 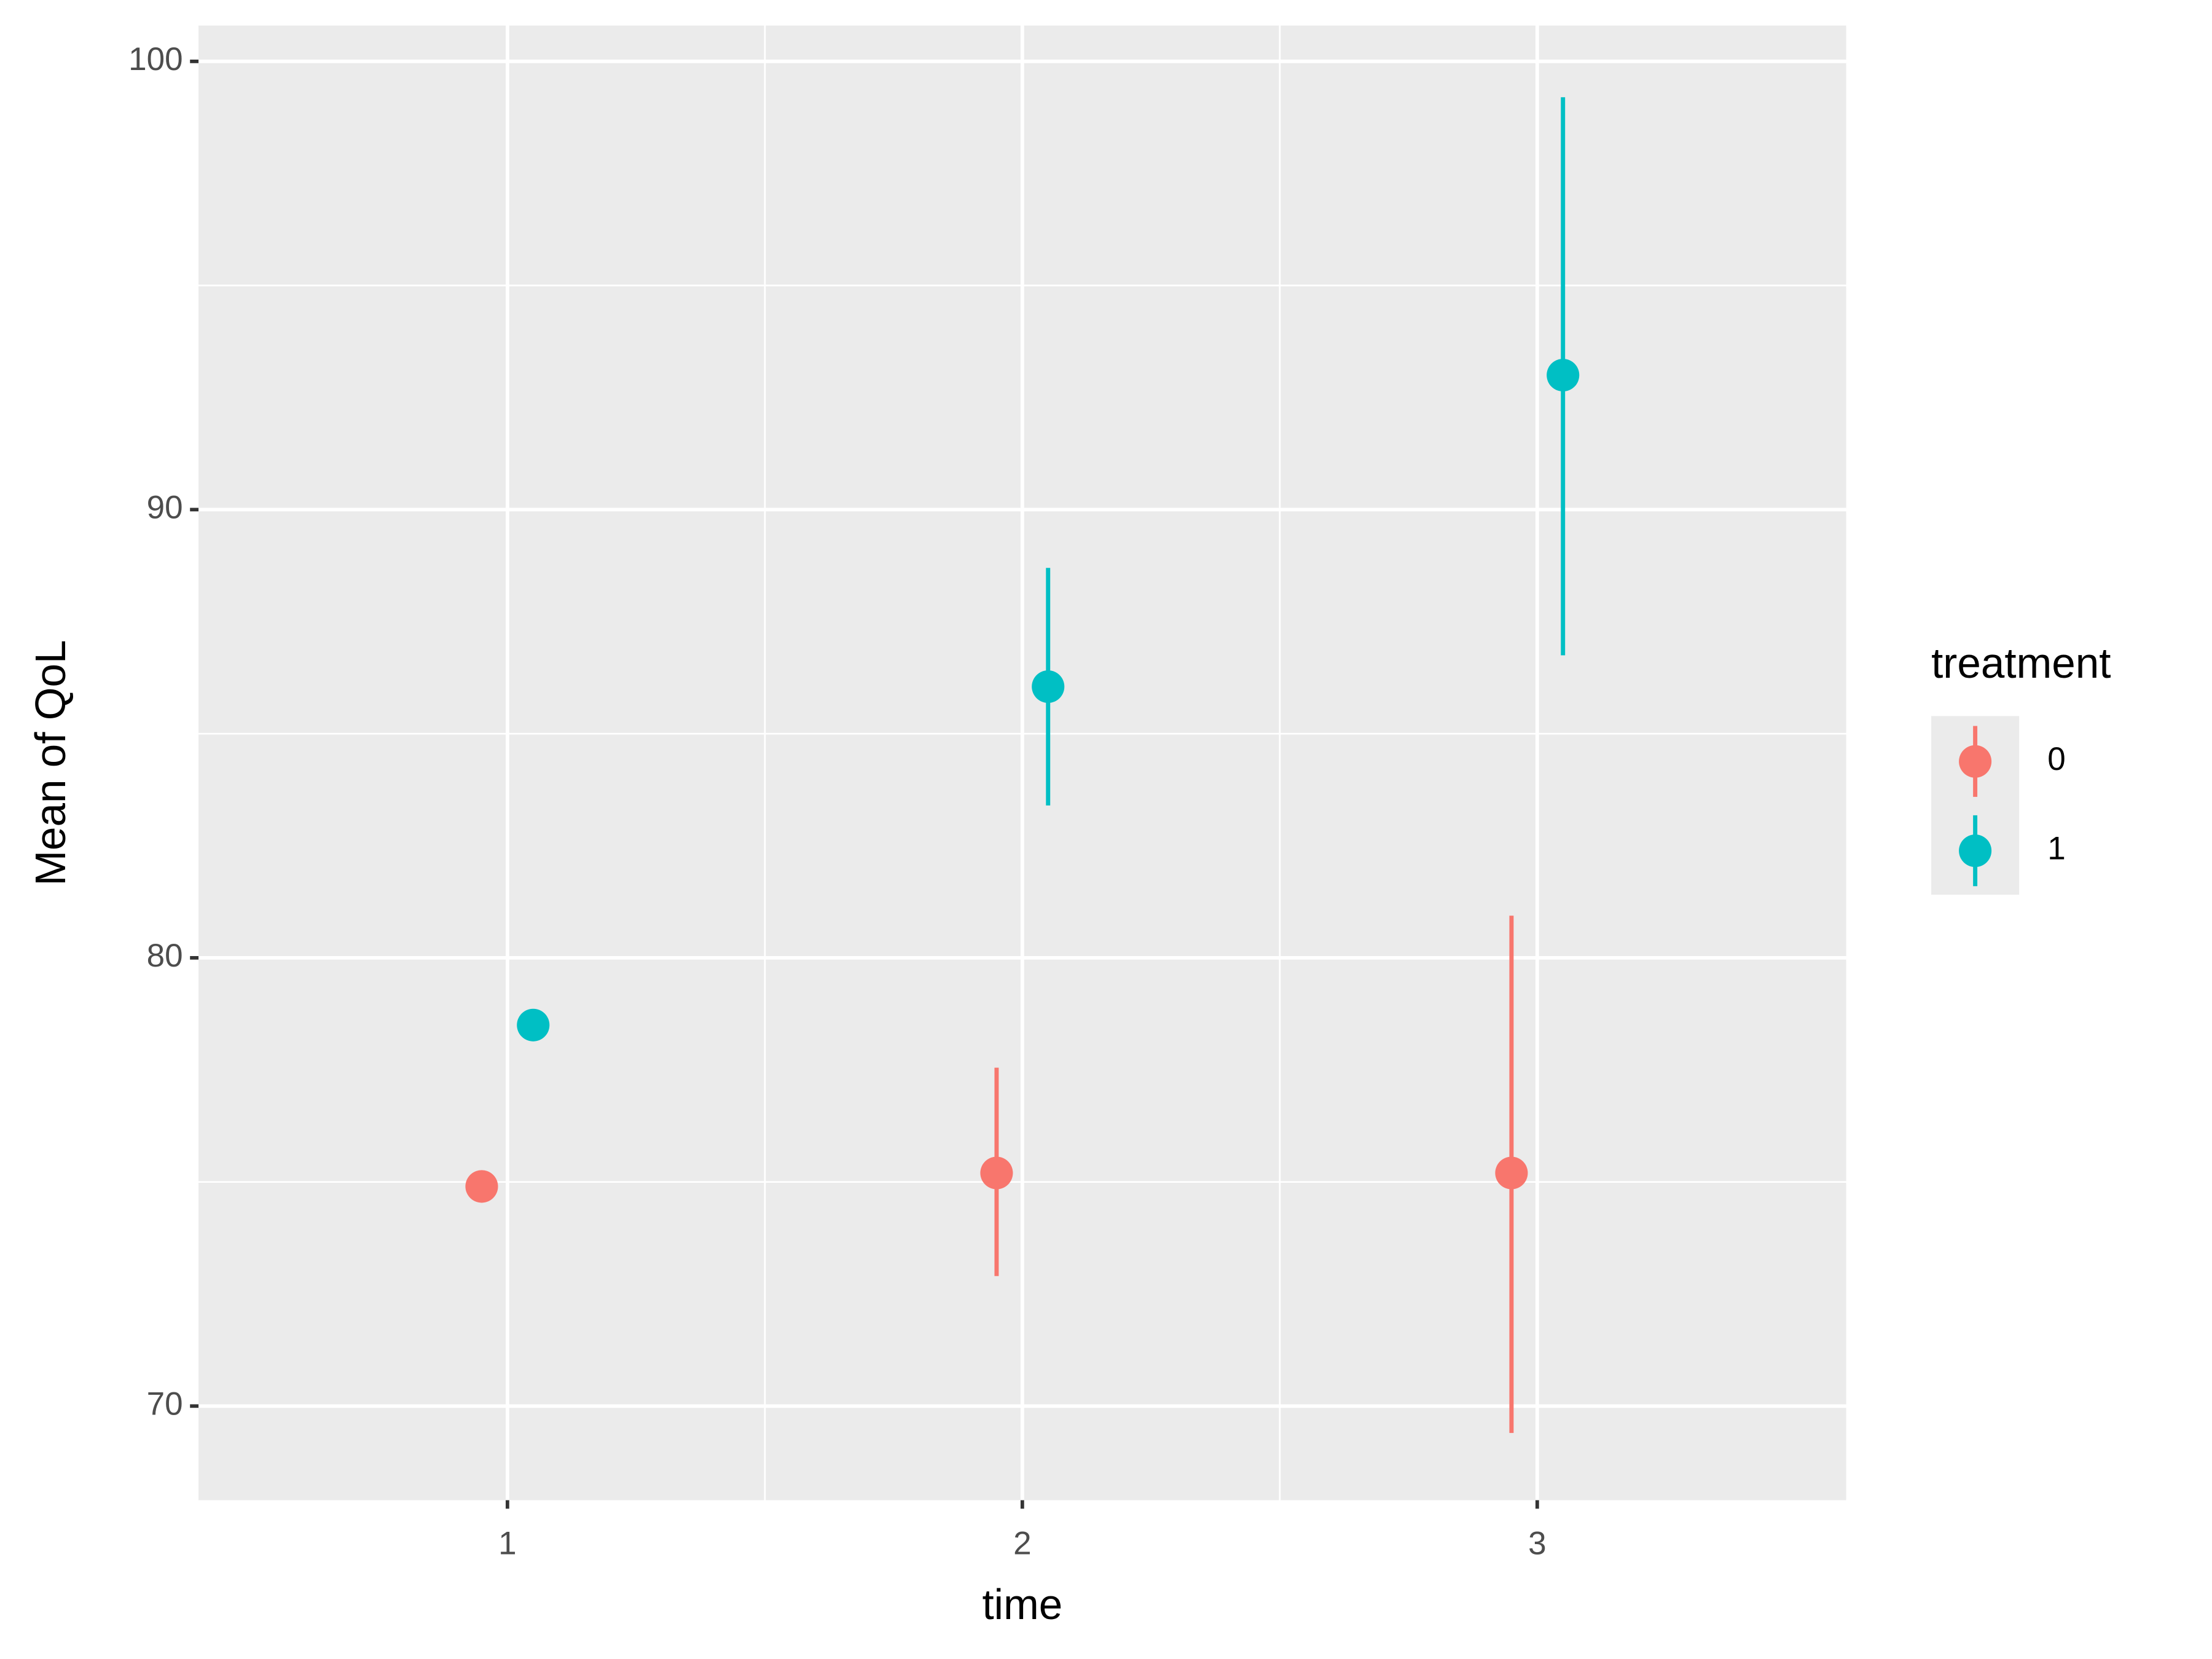 What do you see at coordinates (1022, 1543) in the screenshot?
I see `x-tick-label: 2` at bounding box center [1022, 1543].